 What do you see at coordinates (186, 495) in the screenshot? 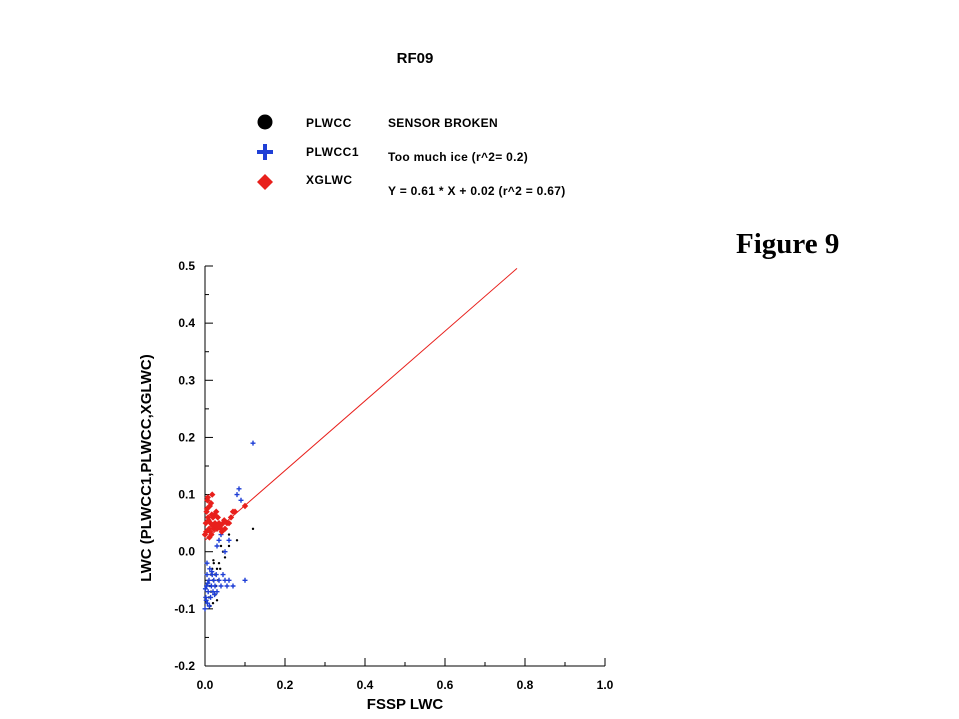
I see `y-tick-label: 0.1` at bounding box center [186, 495].